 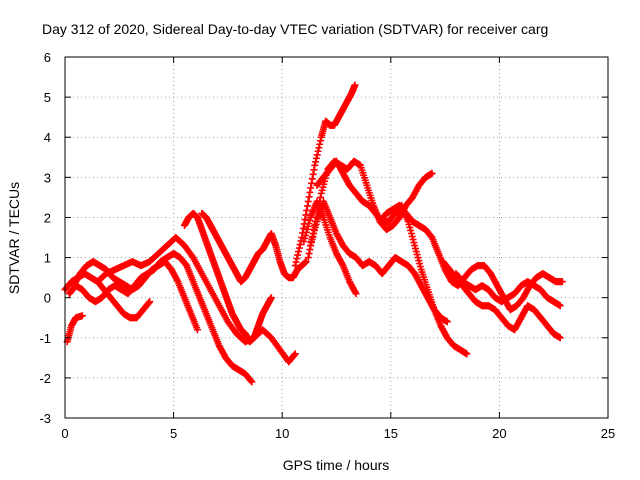 What do you see at coordinates (47, 217) in the screenshot?
I see `y-tick-label: 2` at bounding box center [47, 217].